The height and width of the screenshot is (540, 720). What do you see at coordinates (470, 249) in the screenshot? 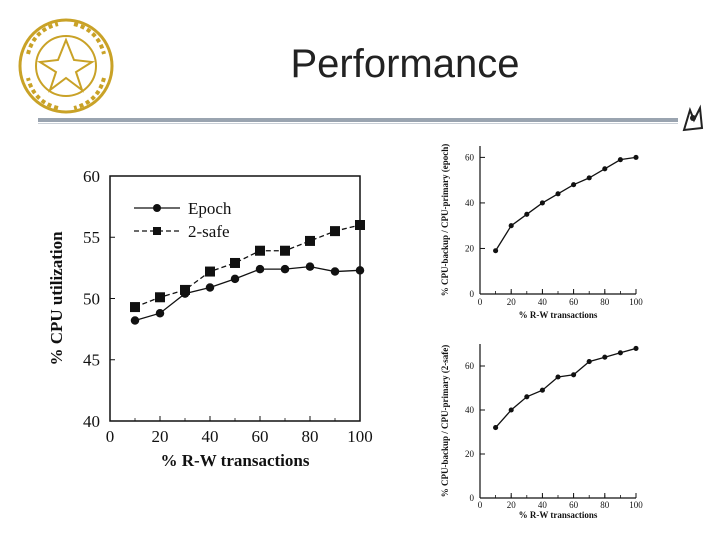
I see `chart2-y-tick-label: 20` at bounding box center [470, 249].